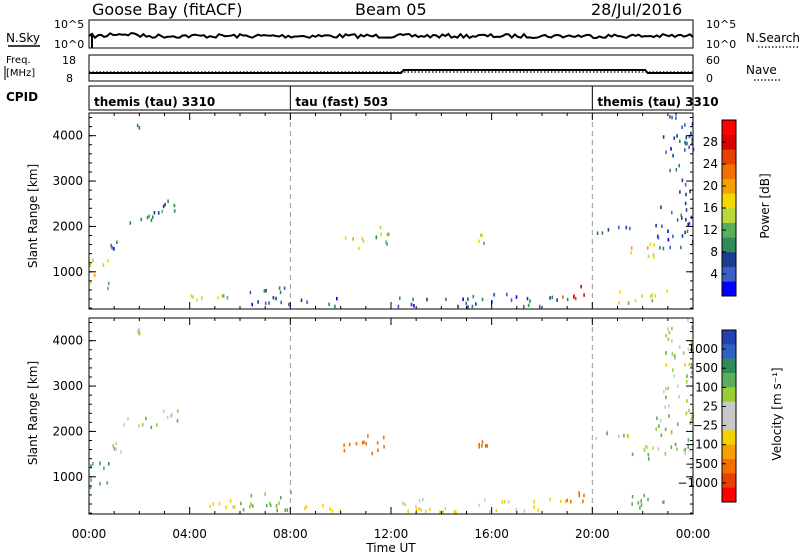 The image size is (800, 554). I want to click on nsky-trace, so click(391, 35).